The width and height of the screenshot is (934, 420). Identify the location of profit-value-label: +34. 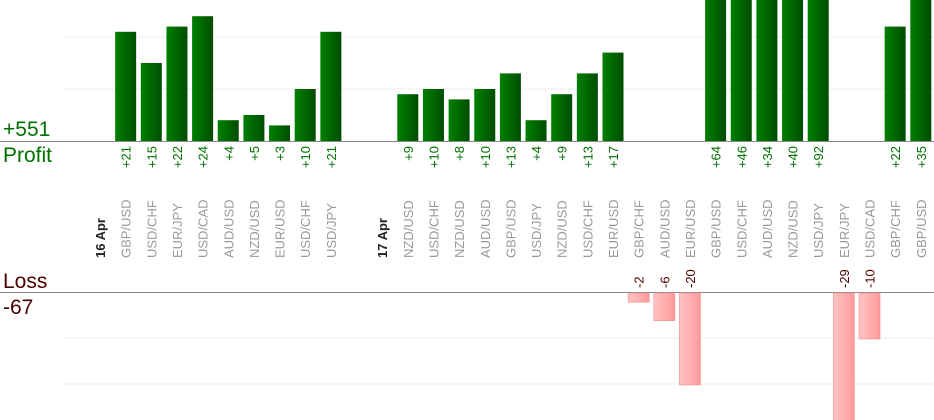
(767, 157).